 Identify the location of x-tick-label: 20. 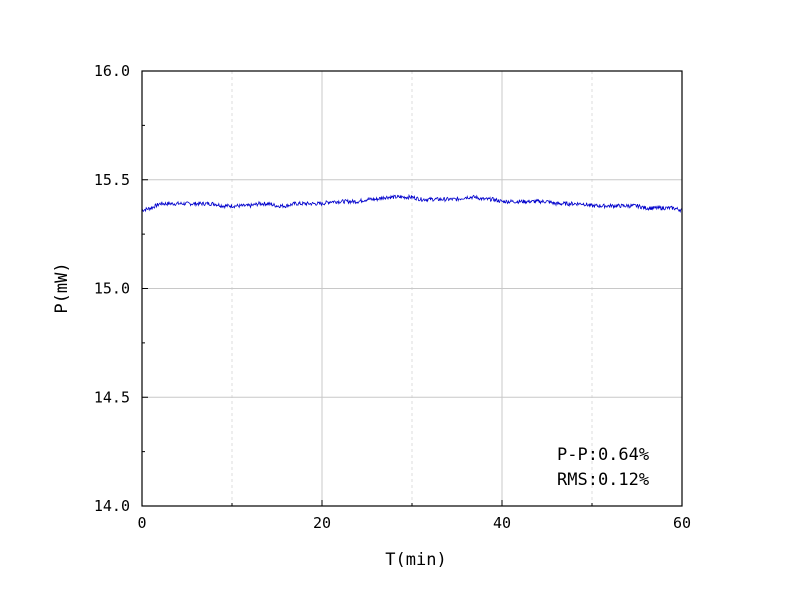
(322, 523).